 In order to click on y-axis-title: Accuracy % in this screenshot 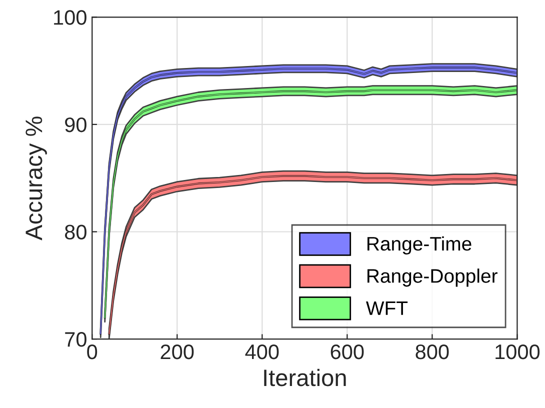, I will do `click(36, 178)`.